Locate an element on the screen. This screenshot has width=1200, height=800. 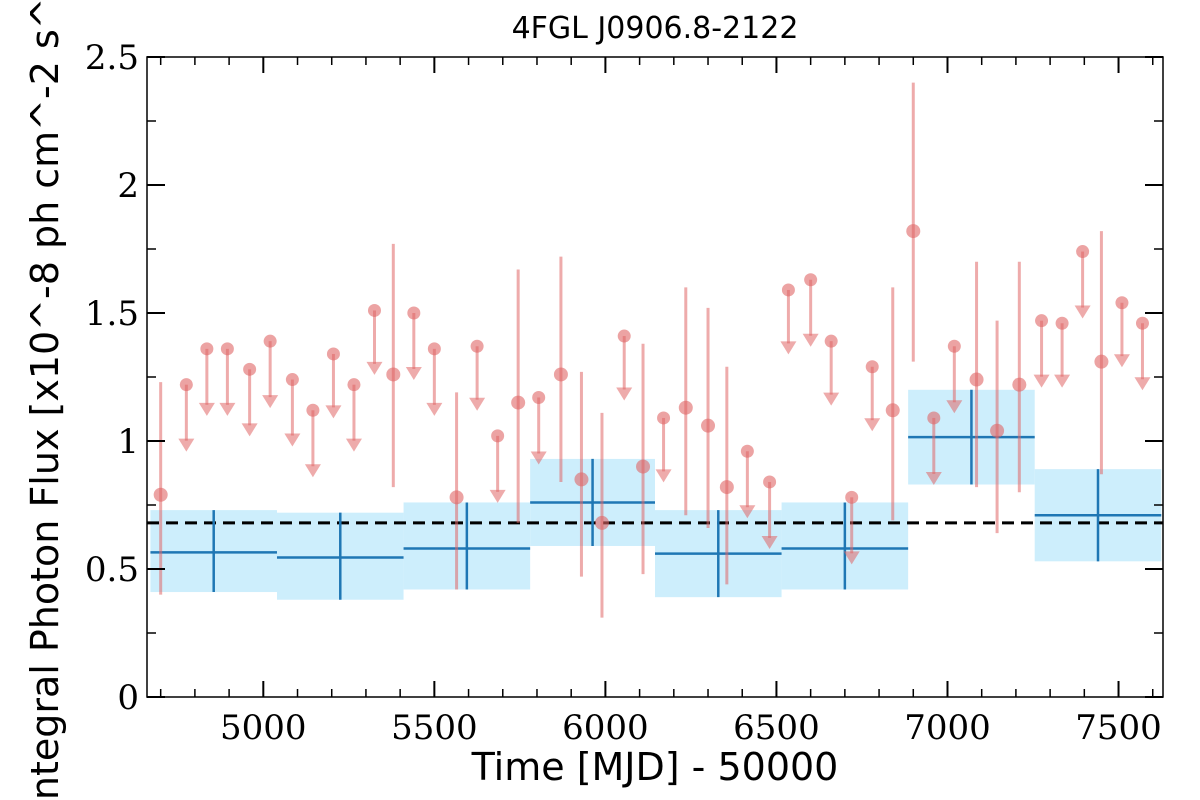
y-tick-label: 0.5 is located at coordinates (112, 570).